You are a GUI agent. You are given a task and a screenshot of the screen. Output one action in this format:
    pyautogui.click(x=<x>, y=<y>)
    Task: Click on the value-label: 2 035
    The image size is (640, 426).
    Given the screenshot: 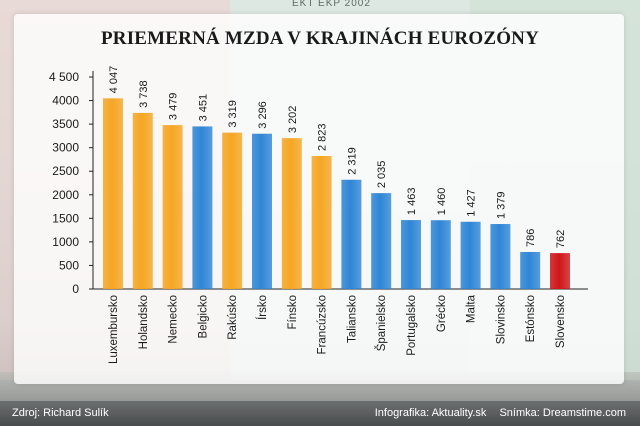 What is the action you would take?
    pyautogui.click(x=382, y=175)
    